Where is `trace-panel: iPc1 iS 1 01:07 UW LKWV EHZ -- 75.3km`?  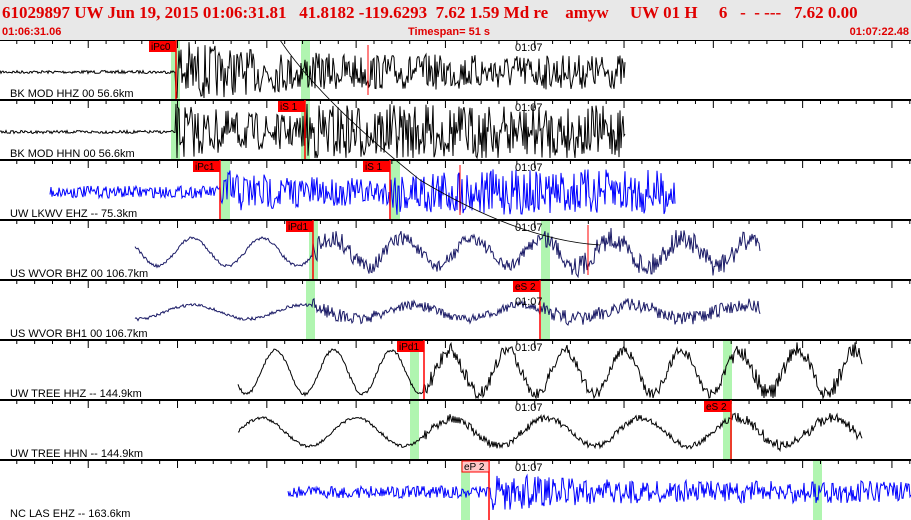 trace-panel: iPc1 iS 1 01:07 UW LKWV EHZ -- 75.3km is located at coordinates (455, 189).